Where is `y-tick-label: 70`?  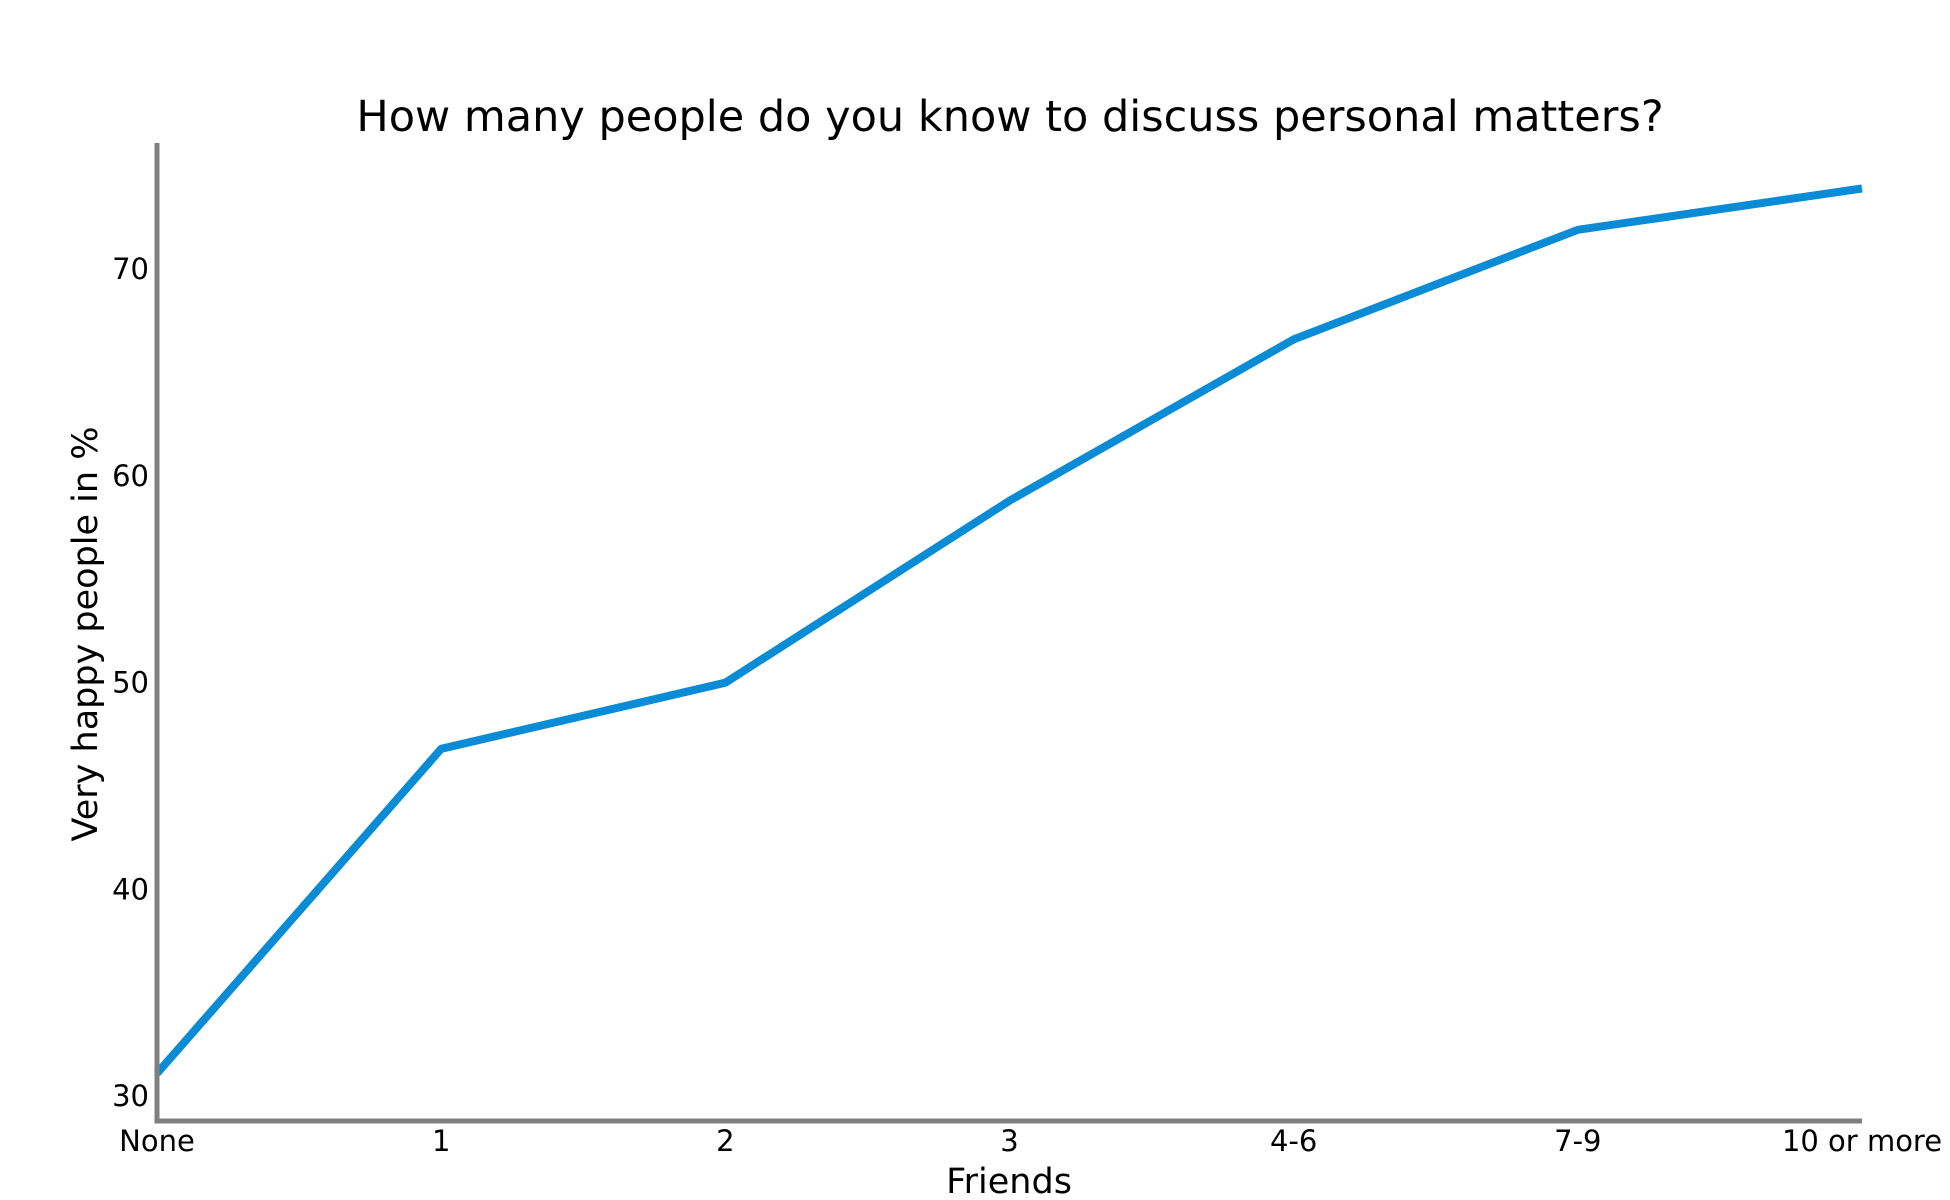
y-tick-label: 70 is located at coordinates (130, 269).